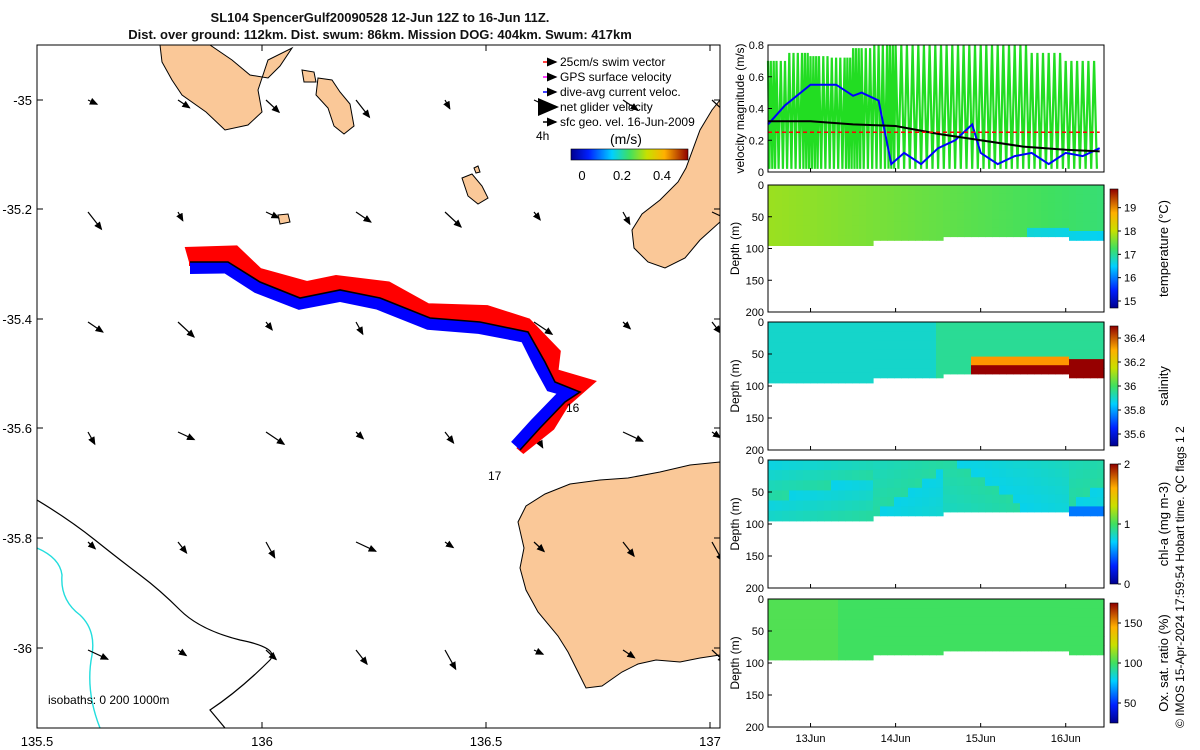  Describe the element at coordinates (1130, 255) in the screenshot. I see `section-colorbar-label: 17` at that location.